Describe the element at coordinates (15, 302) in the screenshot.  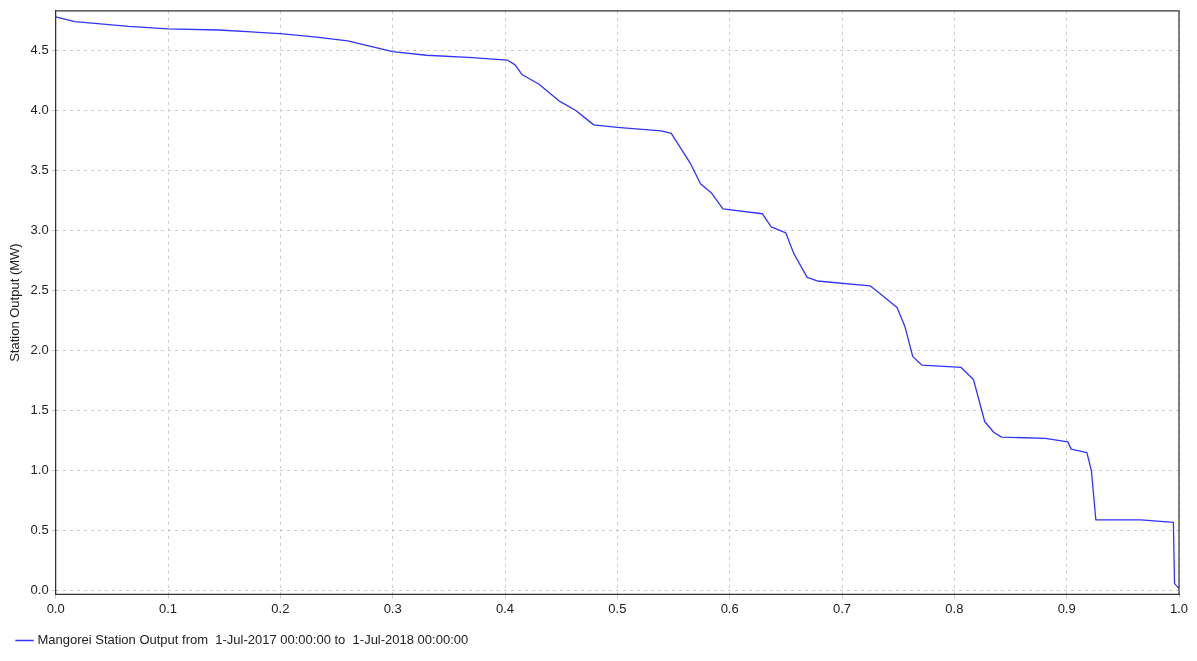
I see `y-axis-title: Station Output (MW)` at that location.